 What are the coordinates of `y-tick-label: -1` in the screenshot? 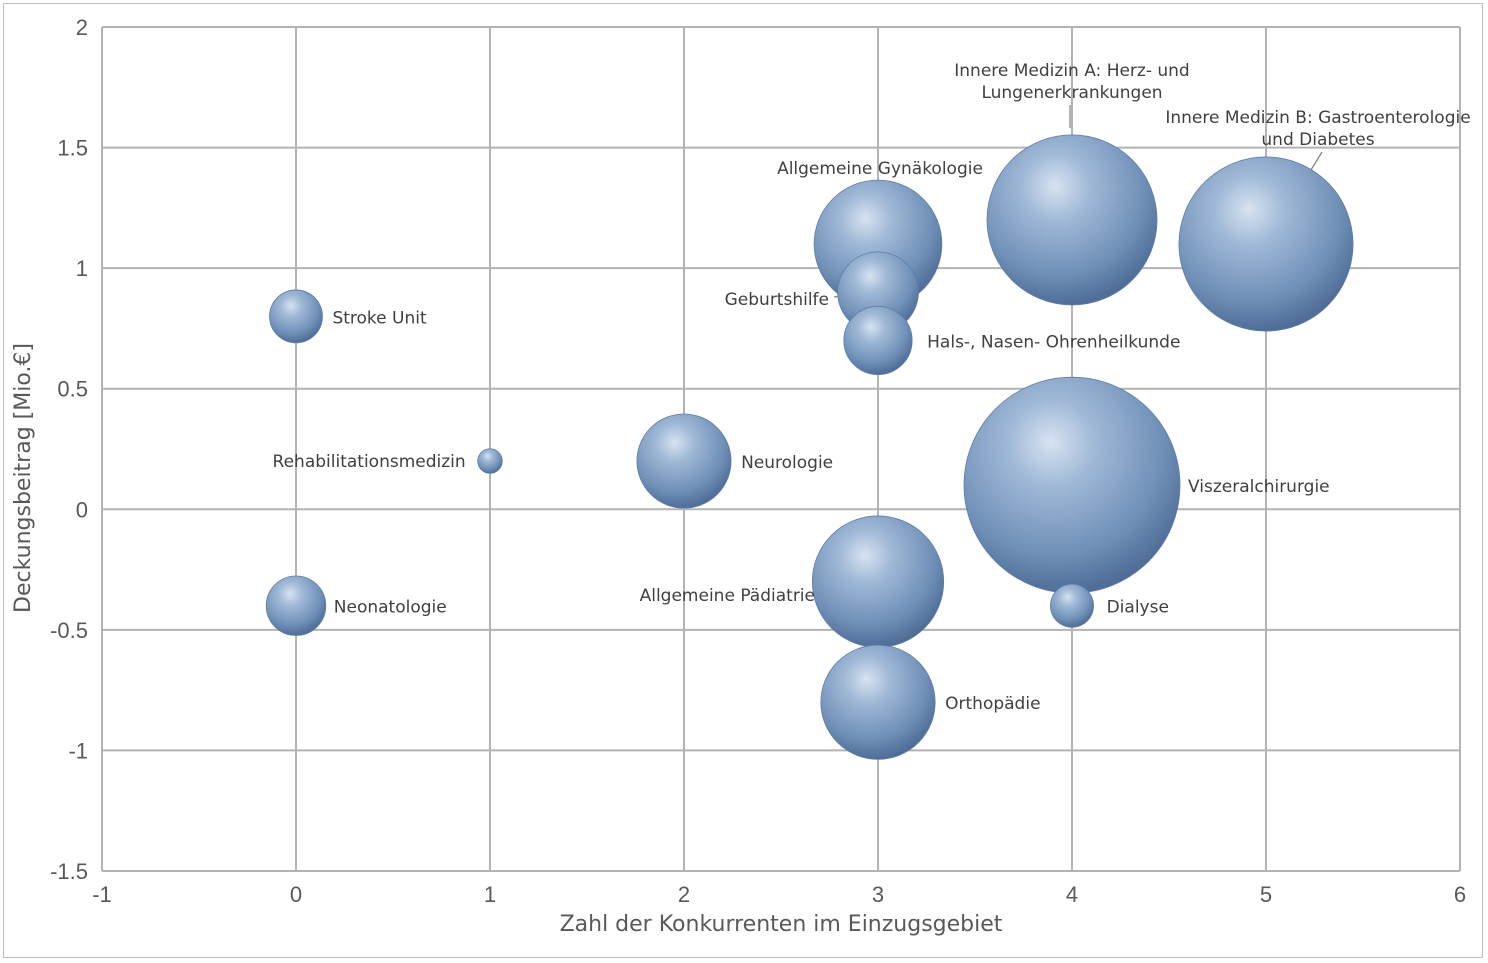 It's located at (78, 750).